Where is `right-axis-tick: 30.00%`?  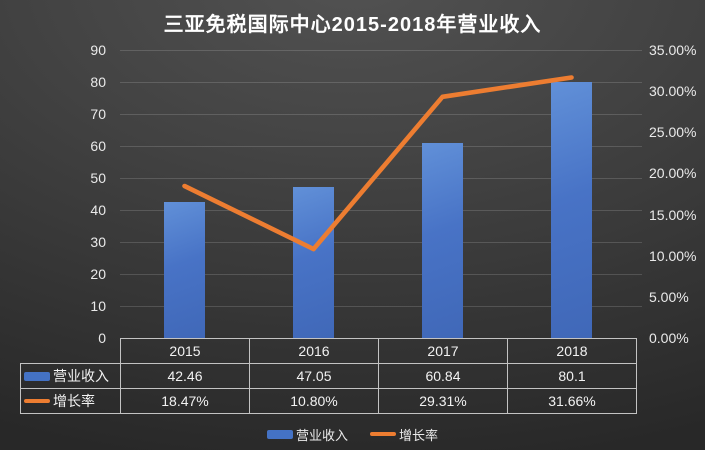
right-axis-tick: 30.00% is located at coordinates (673, 91).